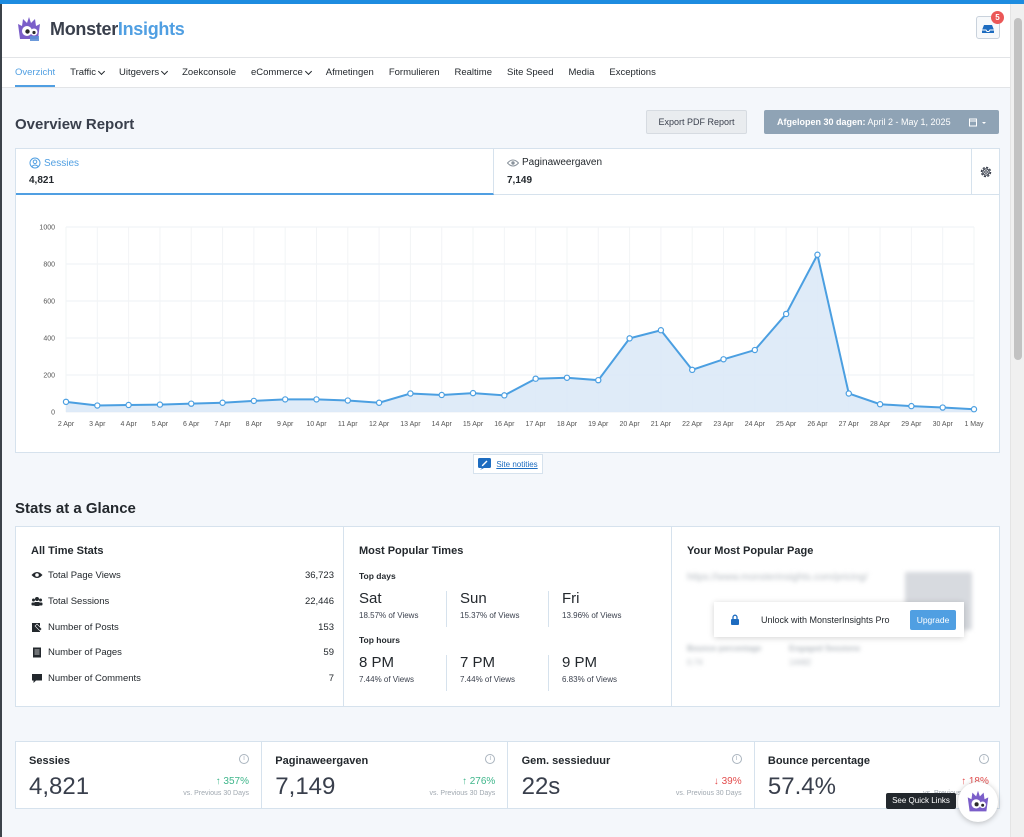 The width and height of the screenshot is (1024, 837). What do you see at coordinates (911, 424) in the screenshot?
I see `x-tick-label: 29 Apr` at bounding box center [911, 424].